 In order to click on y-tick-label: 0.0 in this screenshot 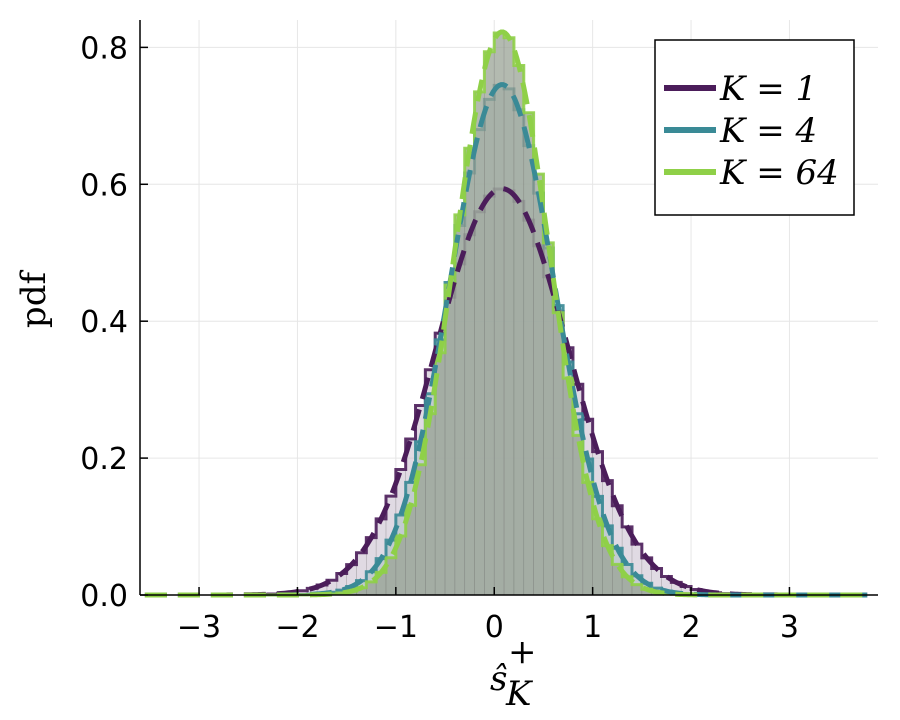, I will do `click(104, 596)`.